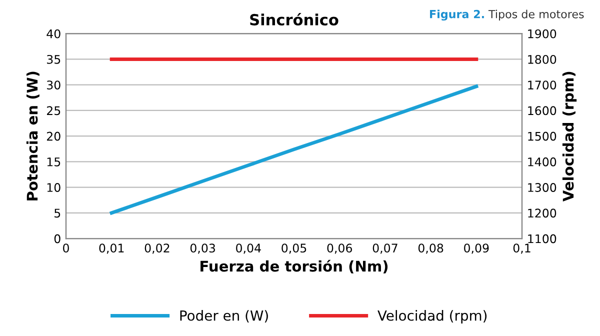  Describe the element at coordinates (294, 19) in the screenshot. I see `chart-title: Sincrónico` at that location.